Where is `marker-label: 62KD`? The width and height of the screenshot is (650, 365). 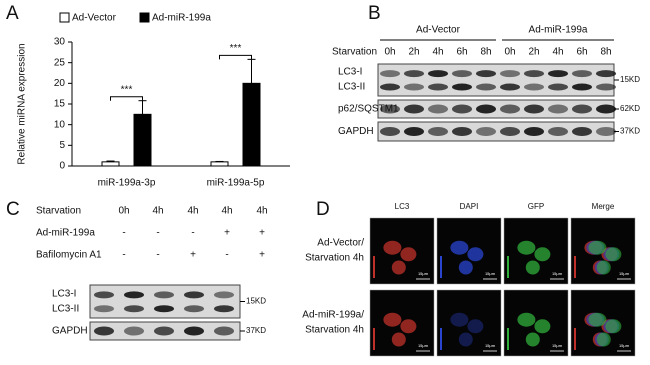
marker-label: 62KD is located at coordinates (630, 108).